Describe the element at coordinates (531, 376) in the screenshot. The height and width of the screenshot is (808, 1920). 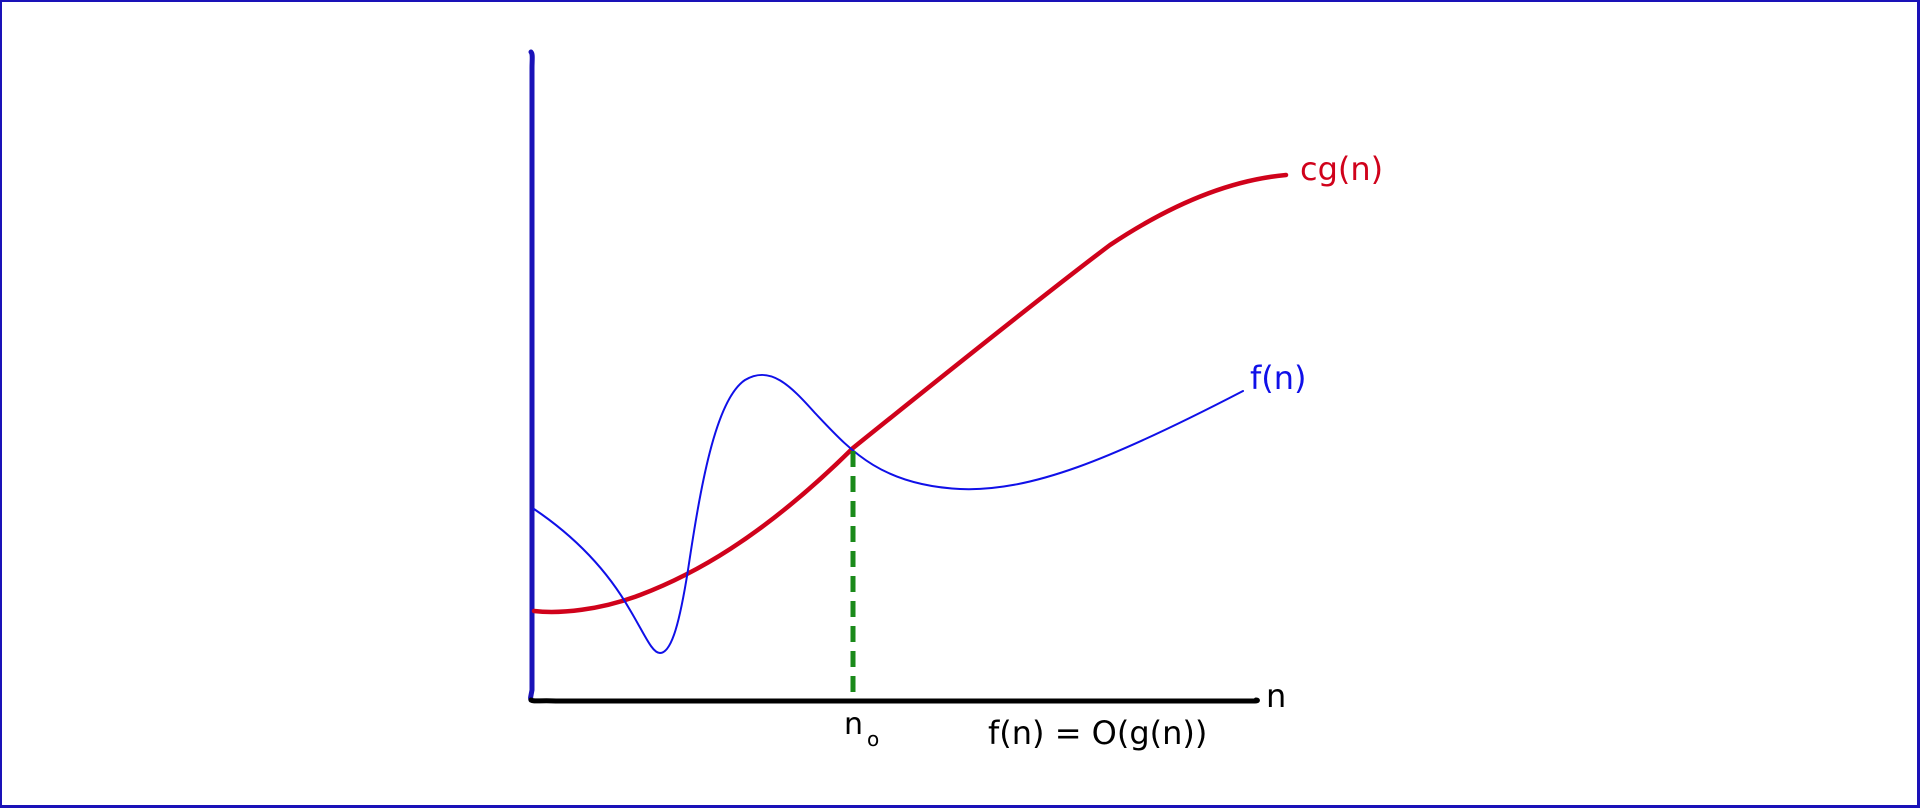
I see `y-axis` at that location.